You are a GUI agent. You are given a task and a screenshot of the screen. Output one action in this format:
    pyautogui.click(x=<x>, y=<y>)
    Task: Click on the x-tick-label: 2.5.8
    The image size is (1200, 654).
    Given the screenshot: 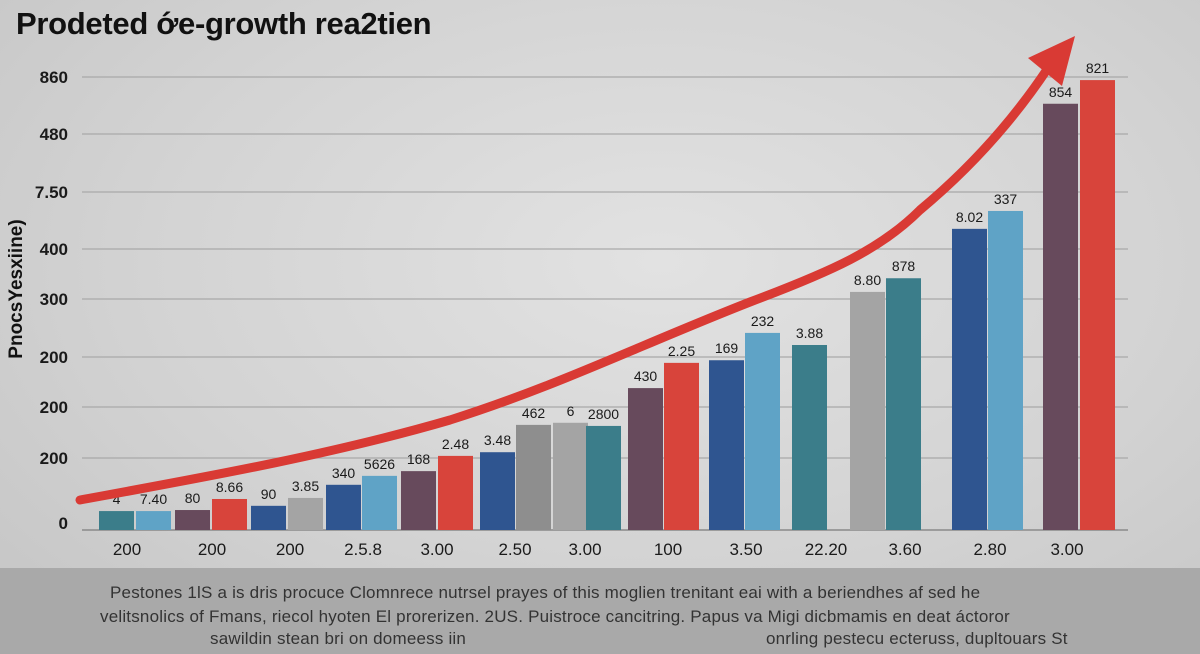 What is the action you would take?
    pyautogui.click(x=363, y=549)
    